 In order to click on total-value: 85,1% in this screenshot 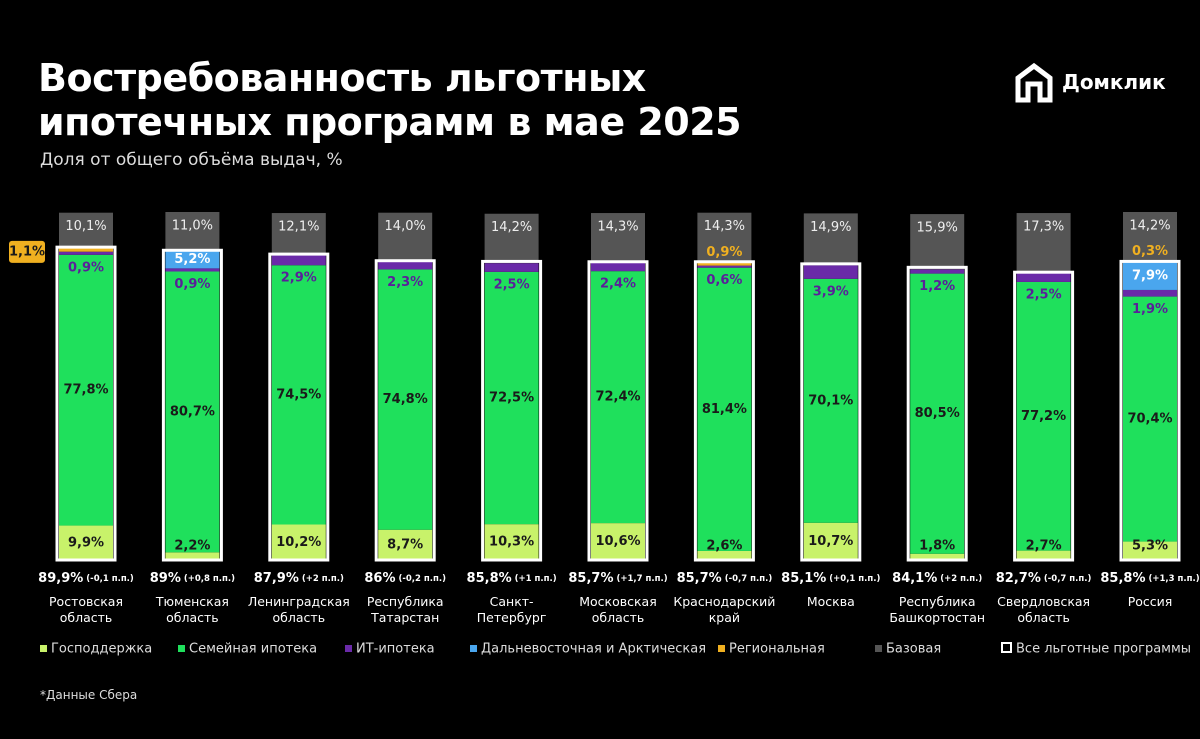, I will do `click(803, 578)`.